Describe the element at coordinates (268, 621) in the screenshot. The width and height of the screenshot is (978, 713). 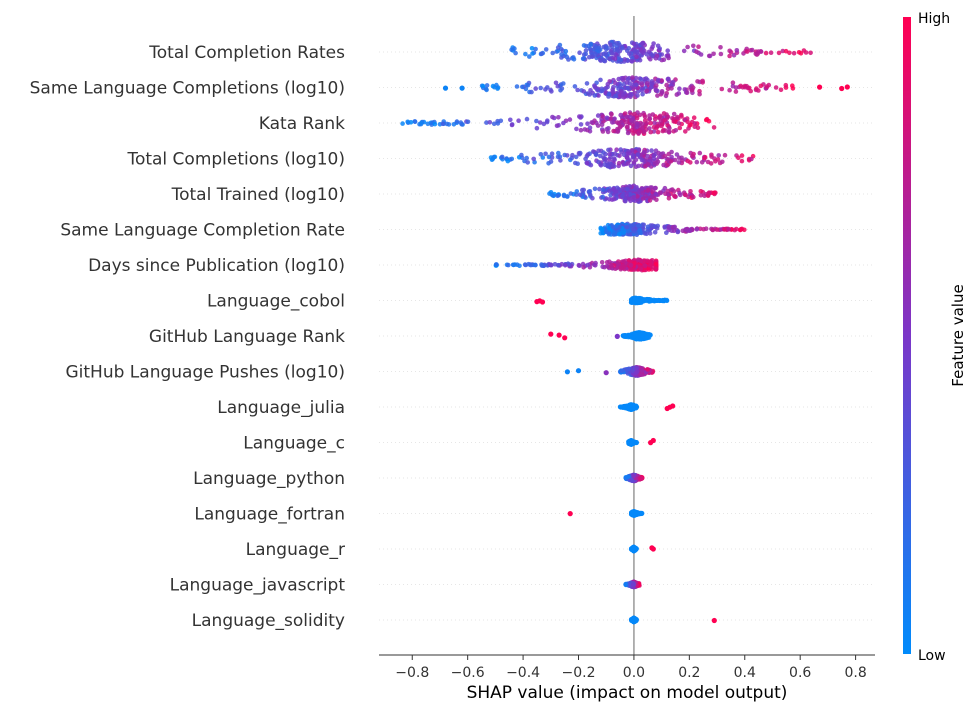
I see `feature-label: Language_solidity` at that location.